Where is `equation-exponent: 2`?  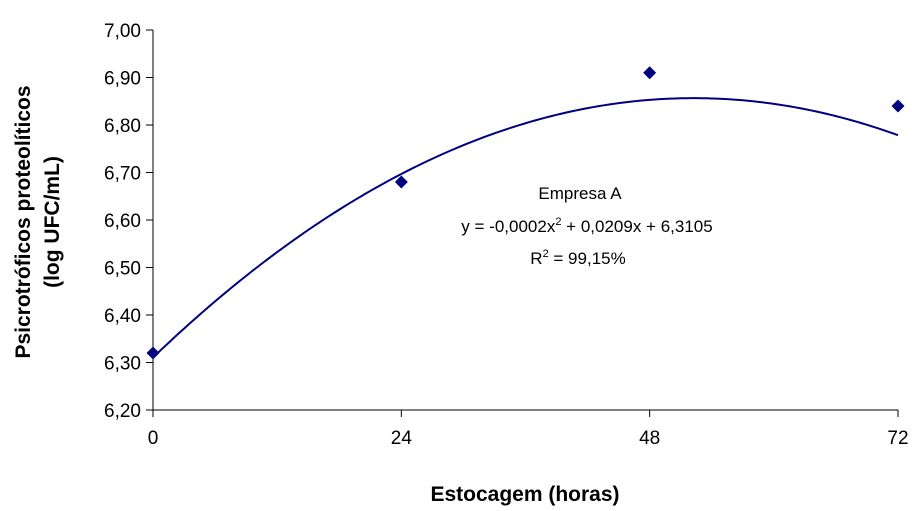 equation-exponent: 2 is located at coordinates (558, 222).